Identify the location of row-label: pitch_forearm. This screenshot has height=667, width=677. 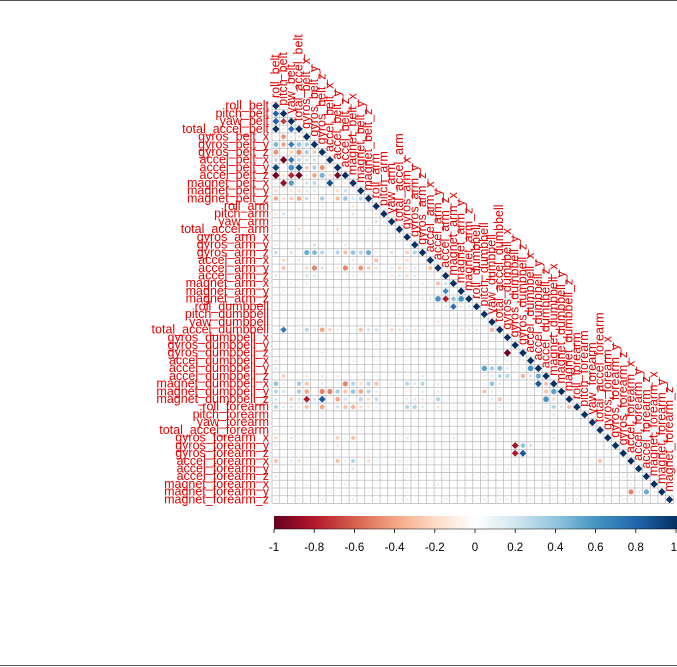
(231, 414).